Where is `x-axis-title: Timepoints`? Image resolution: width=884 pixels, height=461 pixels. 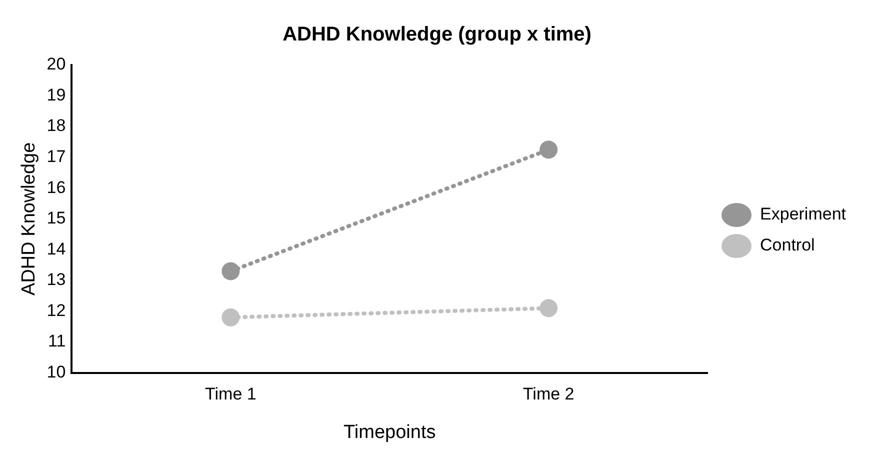
x-axis-title: Timepoints is located at coordinates (390, 432).